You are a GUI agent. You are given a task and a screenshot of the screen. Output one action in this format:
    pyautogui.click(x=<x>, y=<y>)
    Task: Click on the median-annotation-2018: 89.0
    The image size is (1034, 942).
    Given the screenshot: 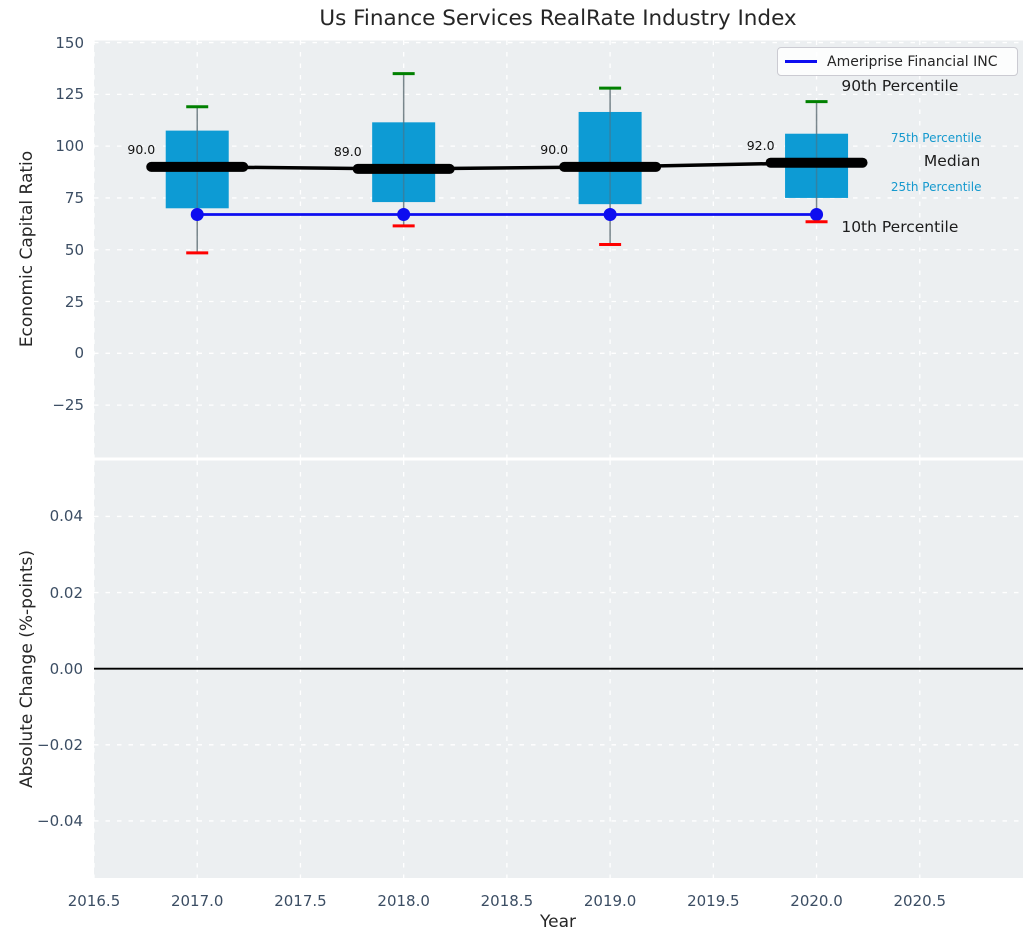 What is the action you would take?
    pyautogui.click(x=347, y=152)
    